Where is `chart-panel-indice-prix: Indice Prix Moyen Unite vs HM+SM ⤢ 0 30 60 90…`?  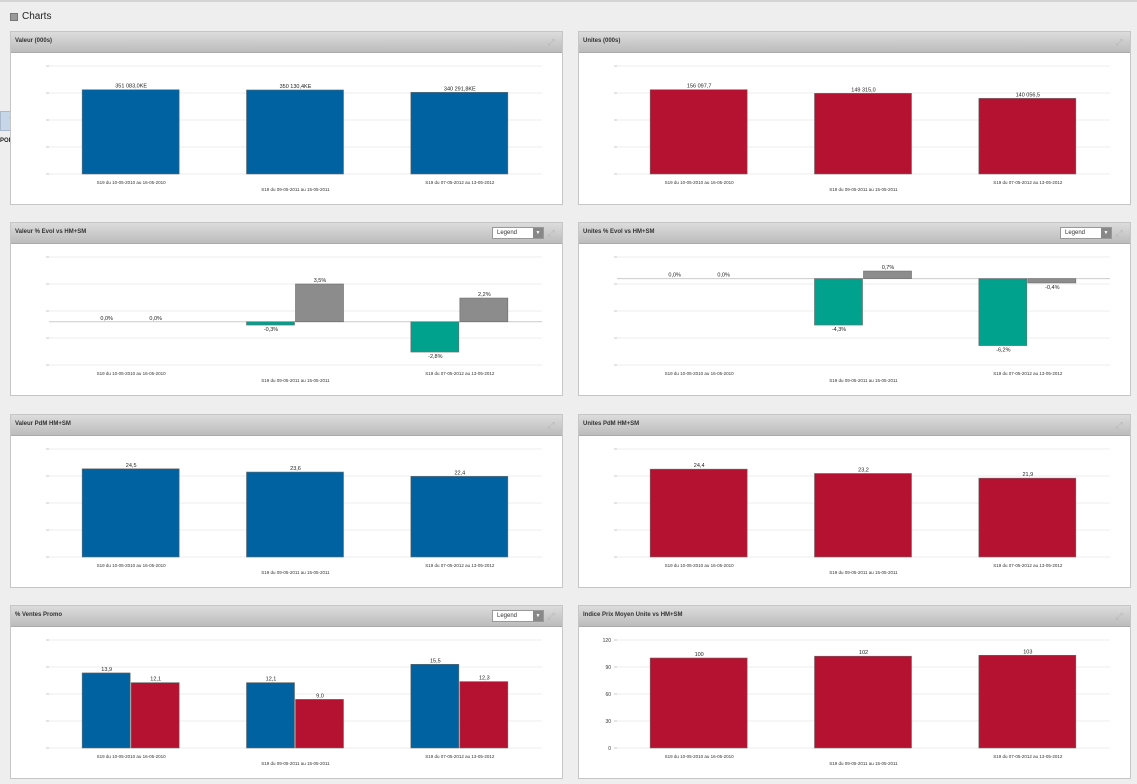 chart-panel-indice-prix: Indice Prix Moyen Unite vs HM+SM ⤢ 0 30 60 90… is located at coordinates (854, 692).